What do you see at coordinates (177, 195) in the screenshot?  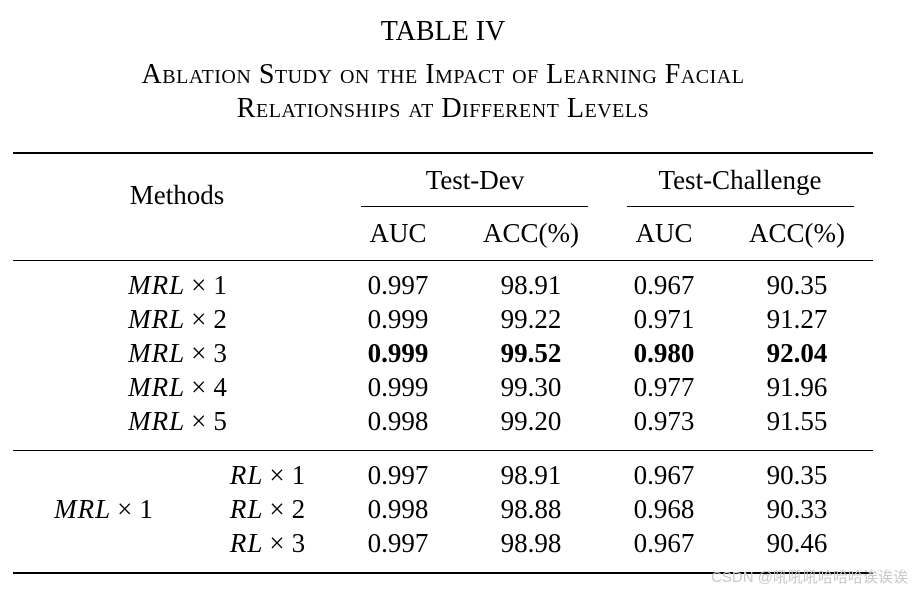 I see `header-methods: Methods` at bounding box center [177, 195].